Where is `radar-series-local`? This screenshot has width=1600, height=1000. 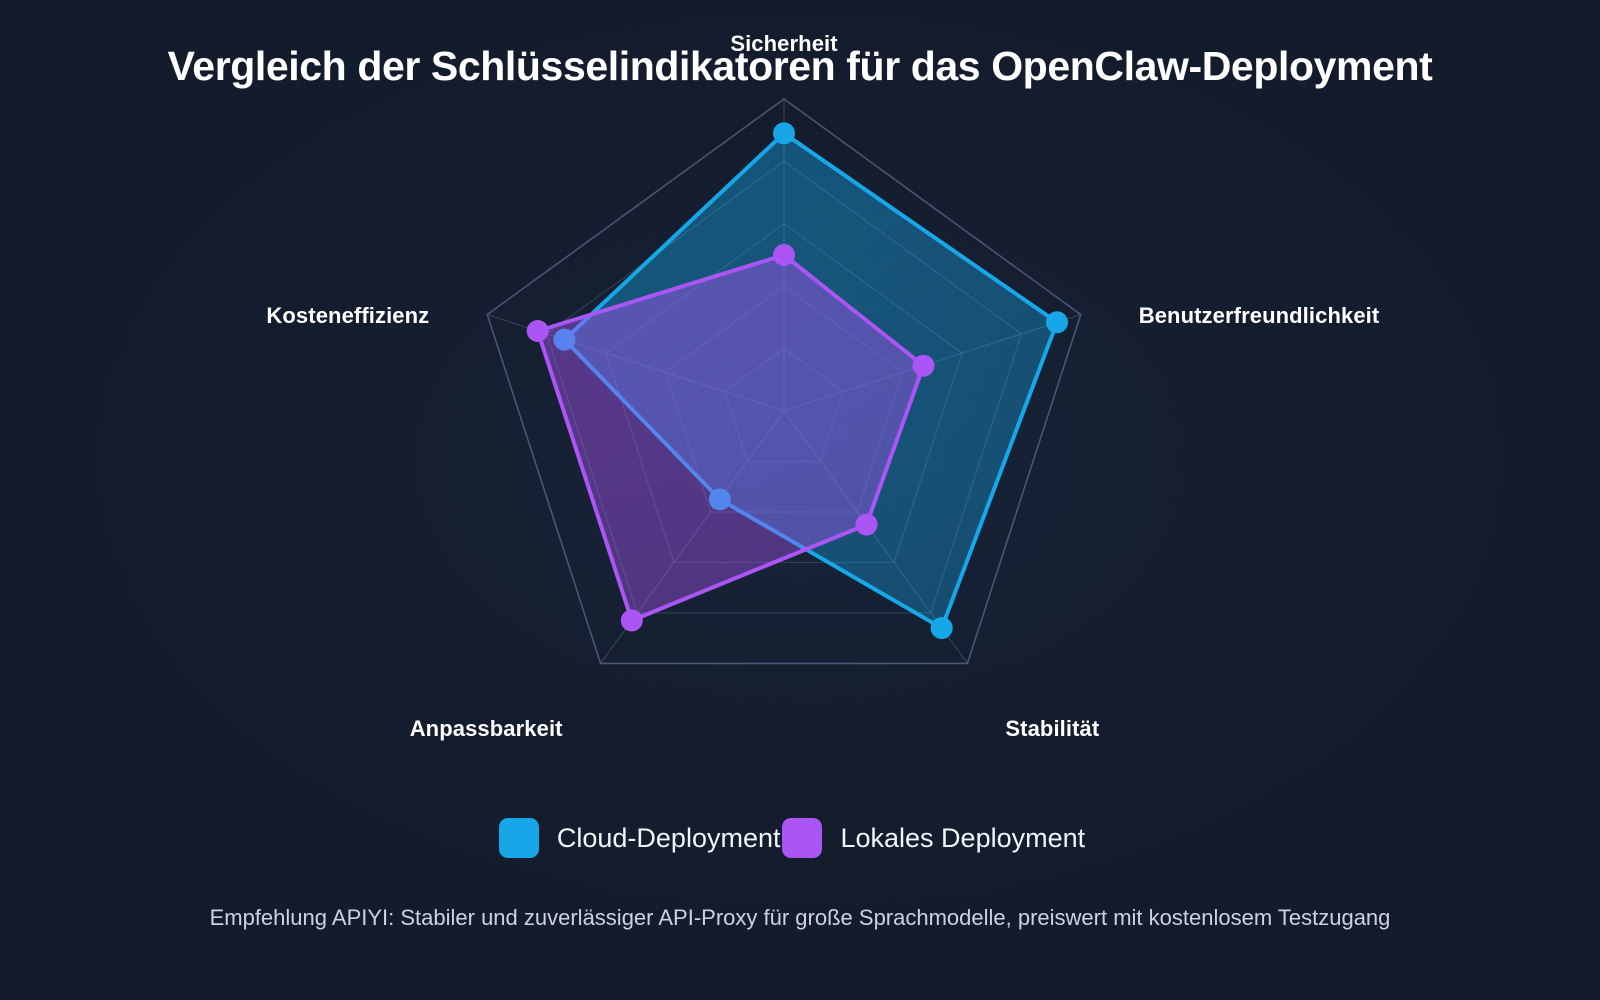 radar-series-local is located at coordinates (730, 438).